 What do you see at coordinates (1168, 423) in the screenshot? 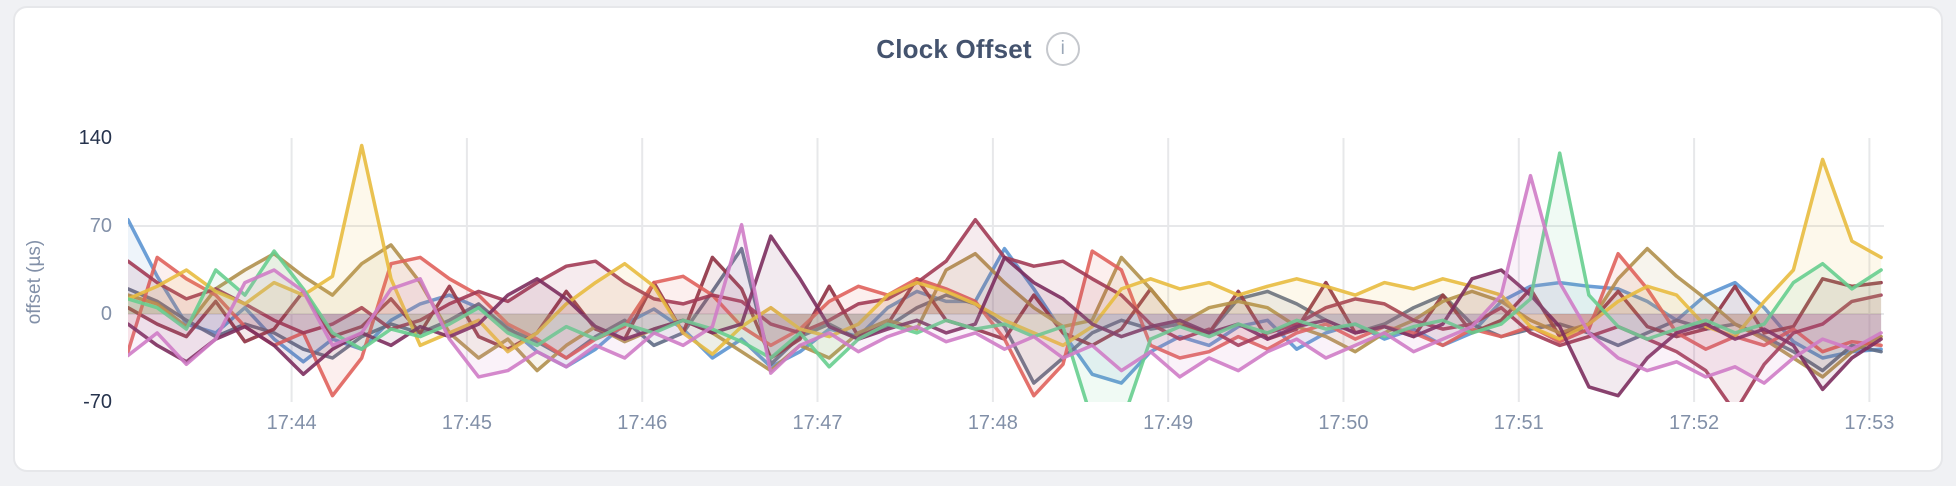
I see `x-tick-label: 17:49` at bounding box center [1168, 423].